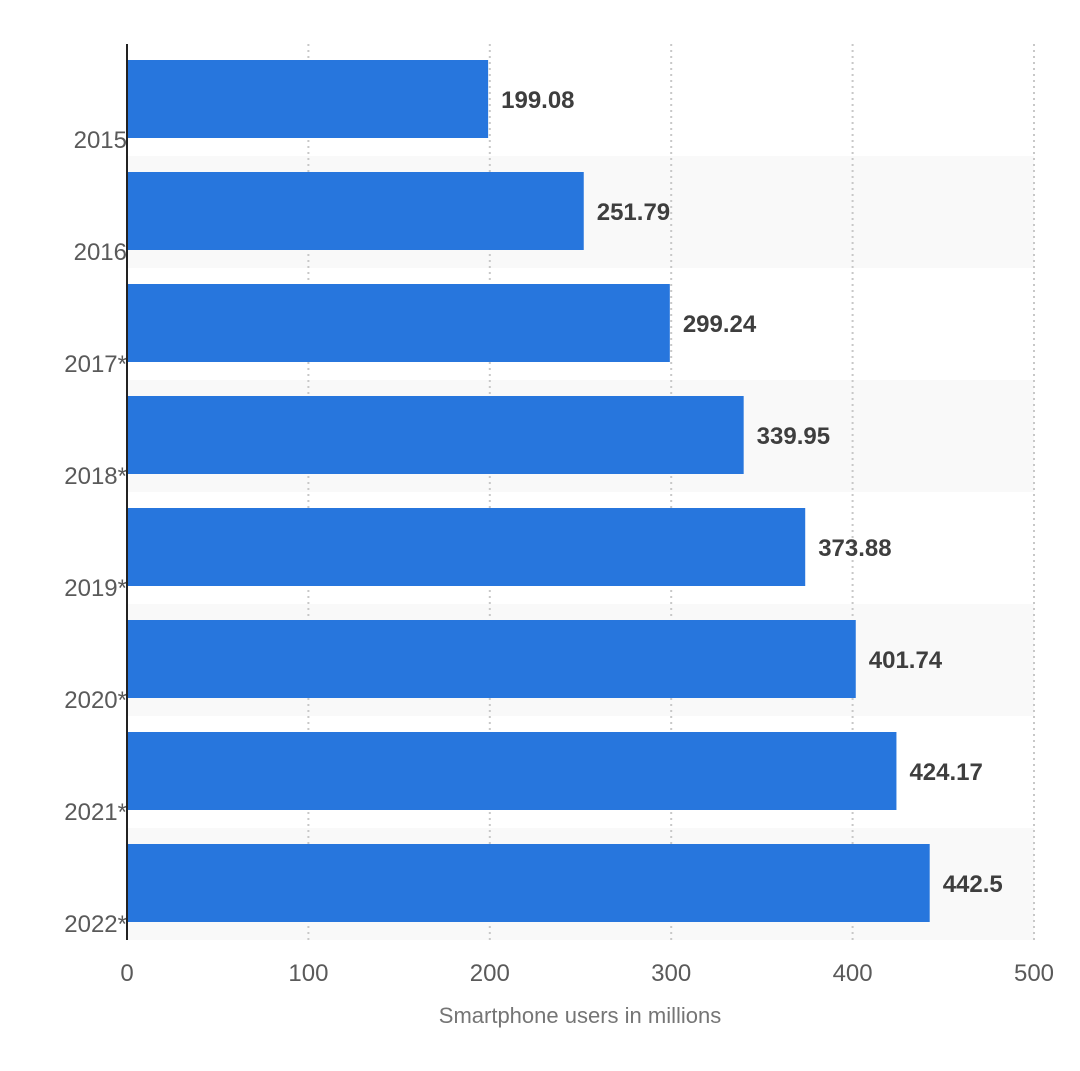  I want to click on x-tick-label: 0, so click(126, 973).